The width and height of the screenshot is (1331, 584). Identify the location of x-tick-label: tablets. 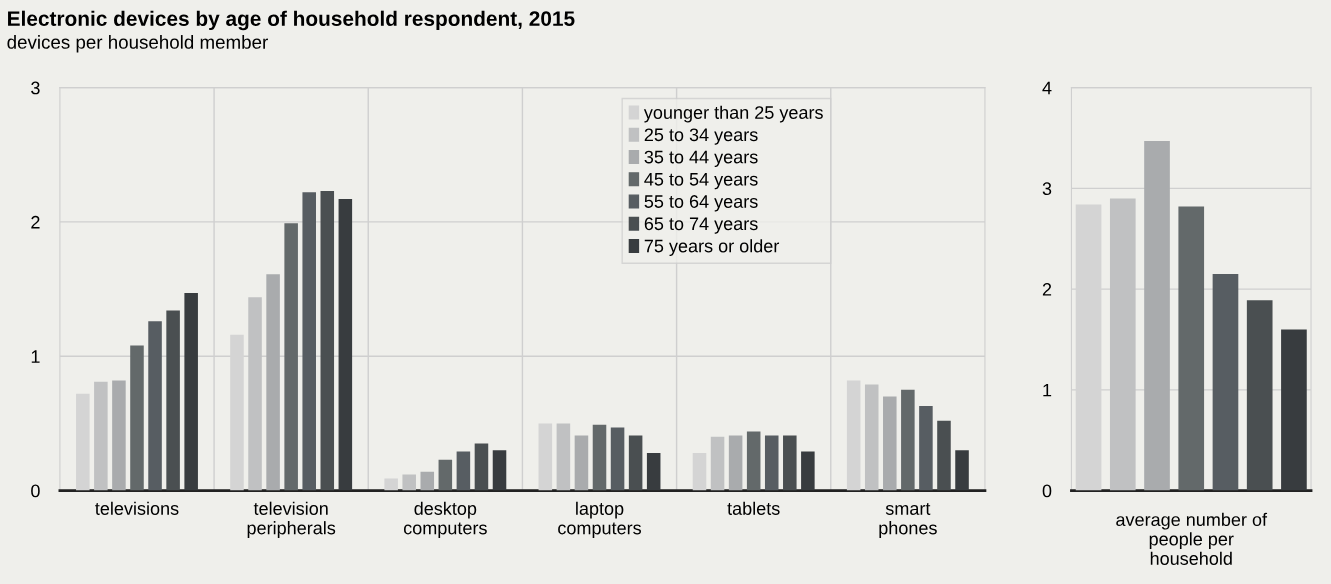
(753, 508).